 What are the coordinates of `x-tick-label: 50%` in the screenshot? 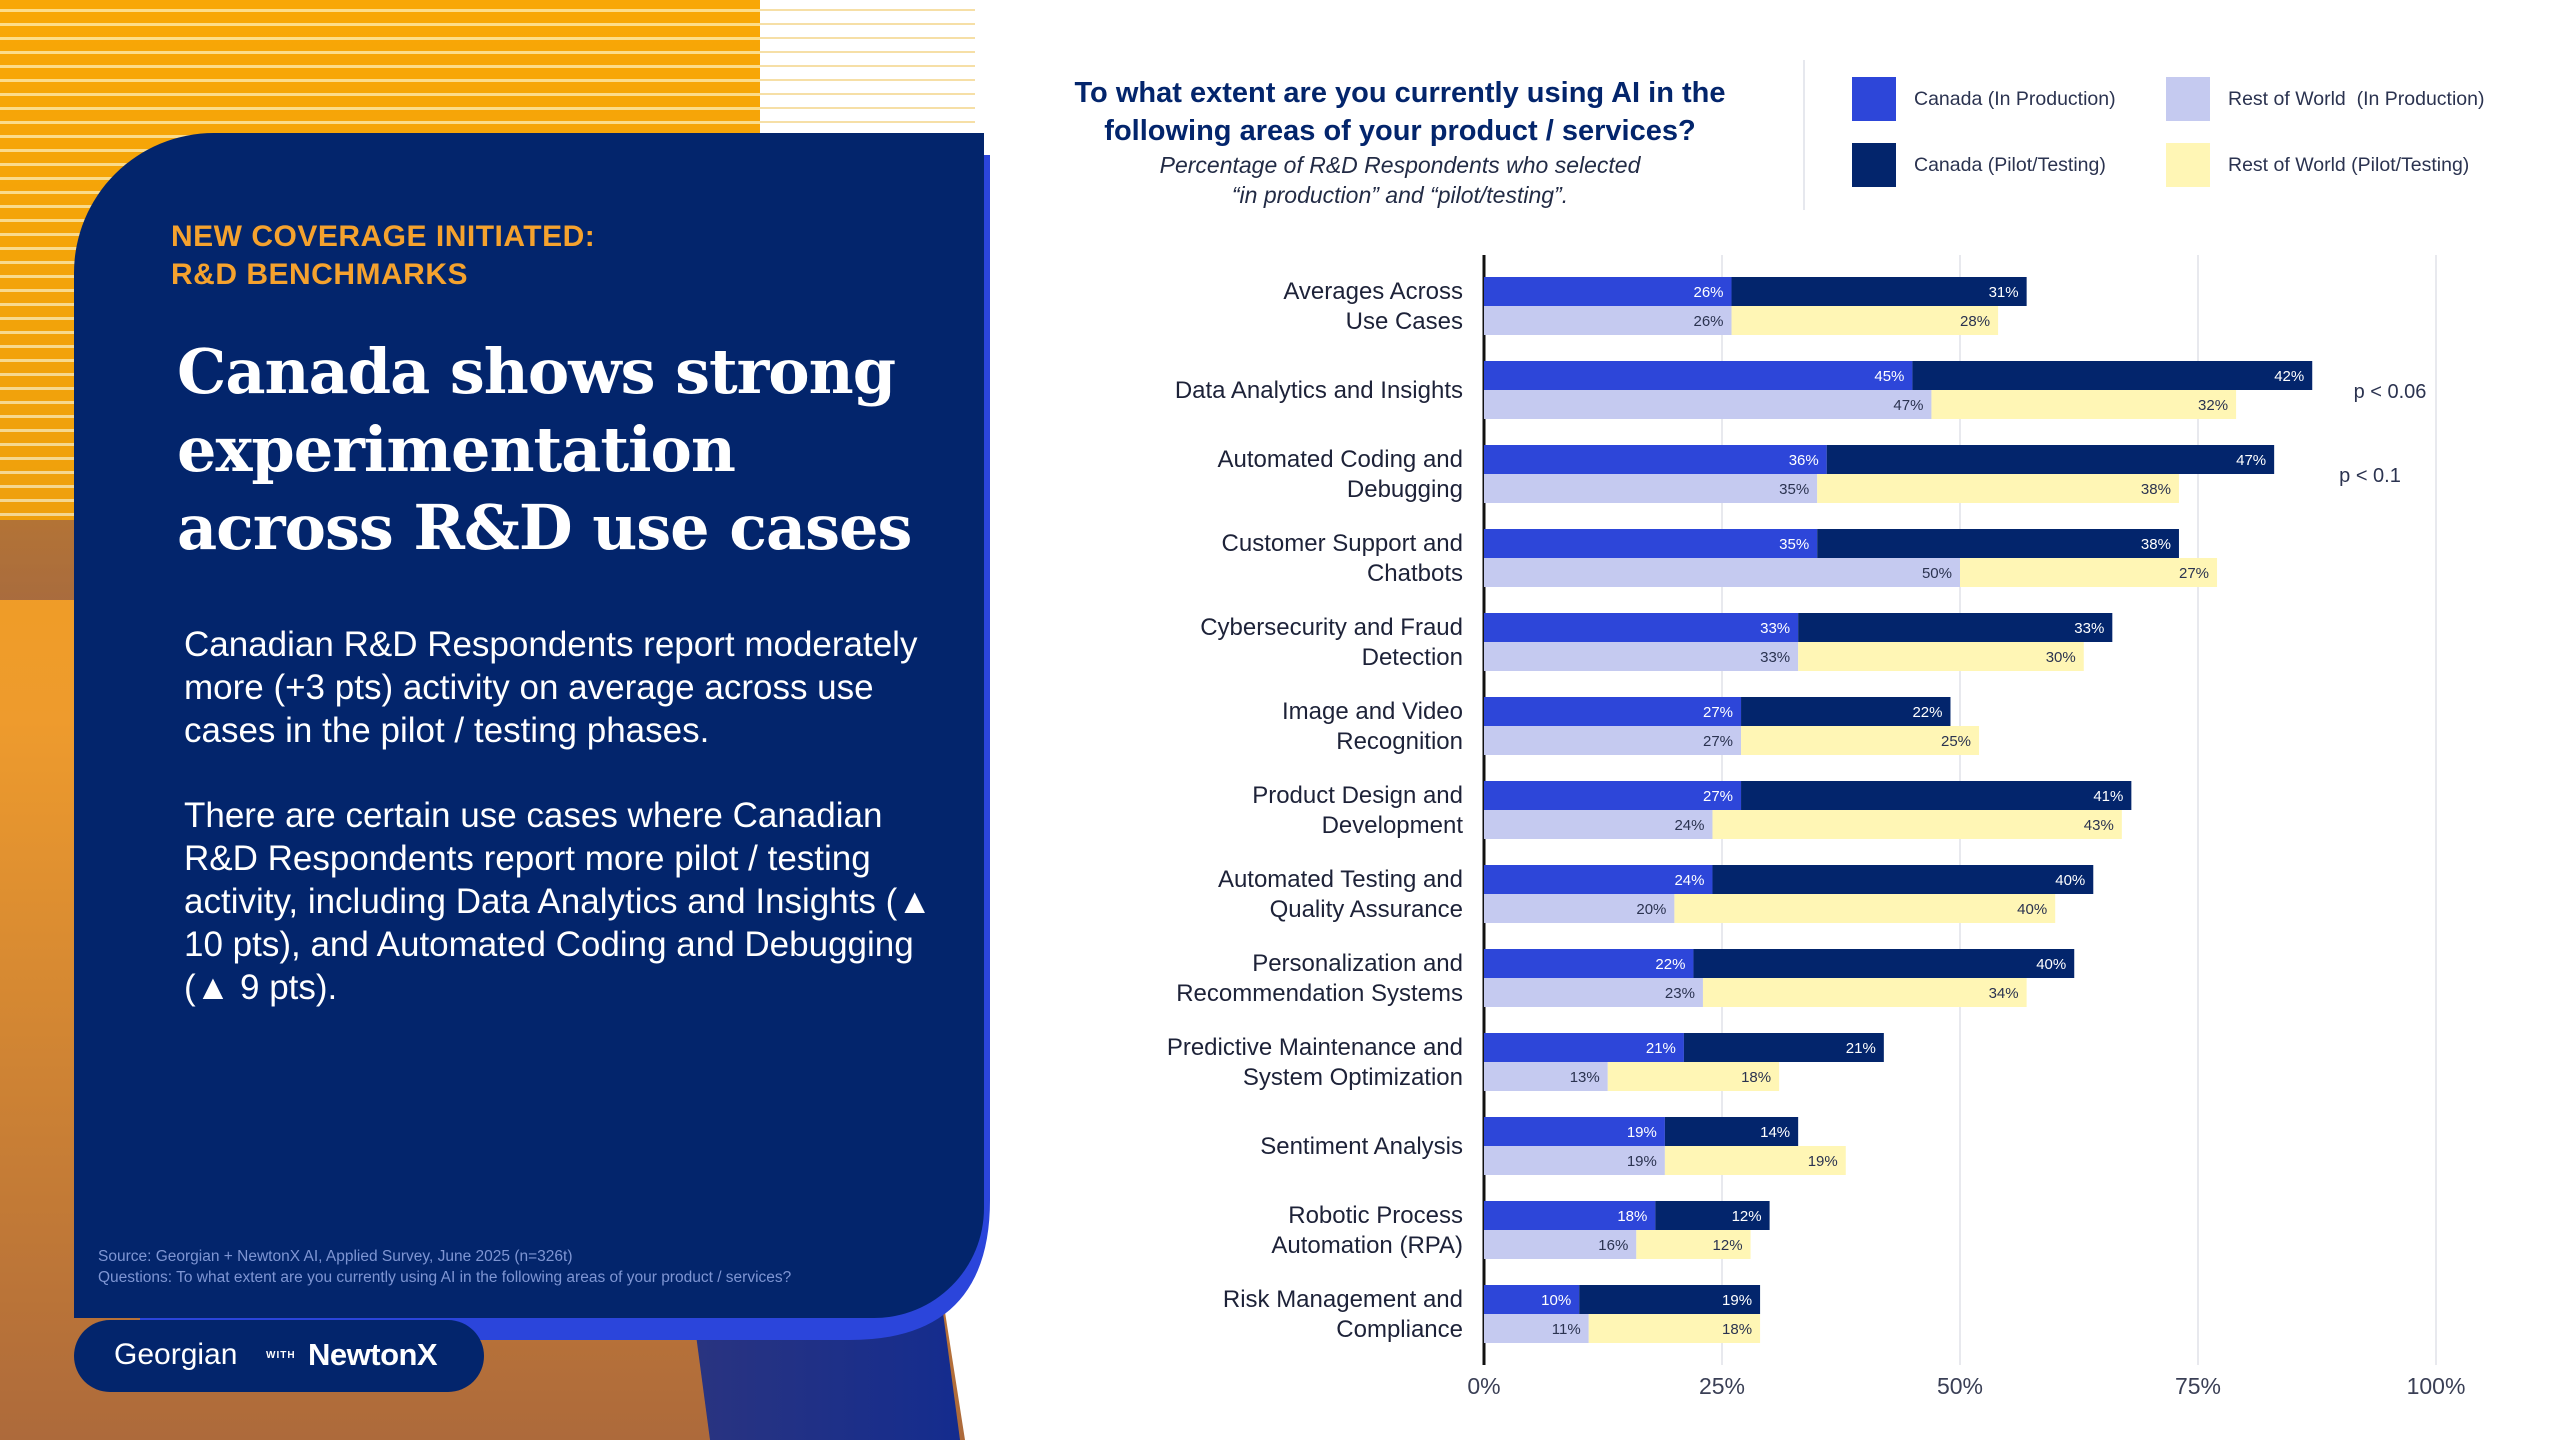 It's located at (1960, 1386).